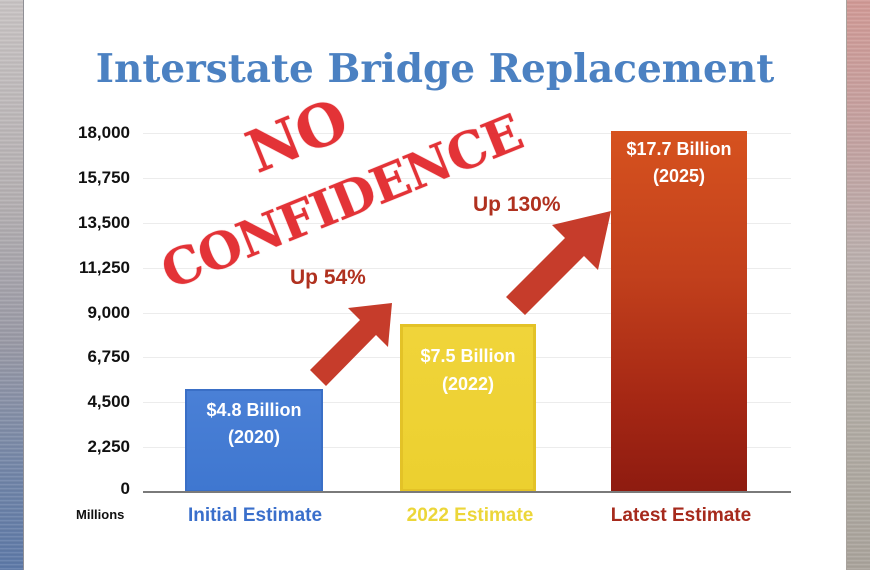 This screenshot has height=570, width=870. I want to click on growth-label-54: Up 54%, so click(328, 277).